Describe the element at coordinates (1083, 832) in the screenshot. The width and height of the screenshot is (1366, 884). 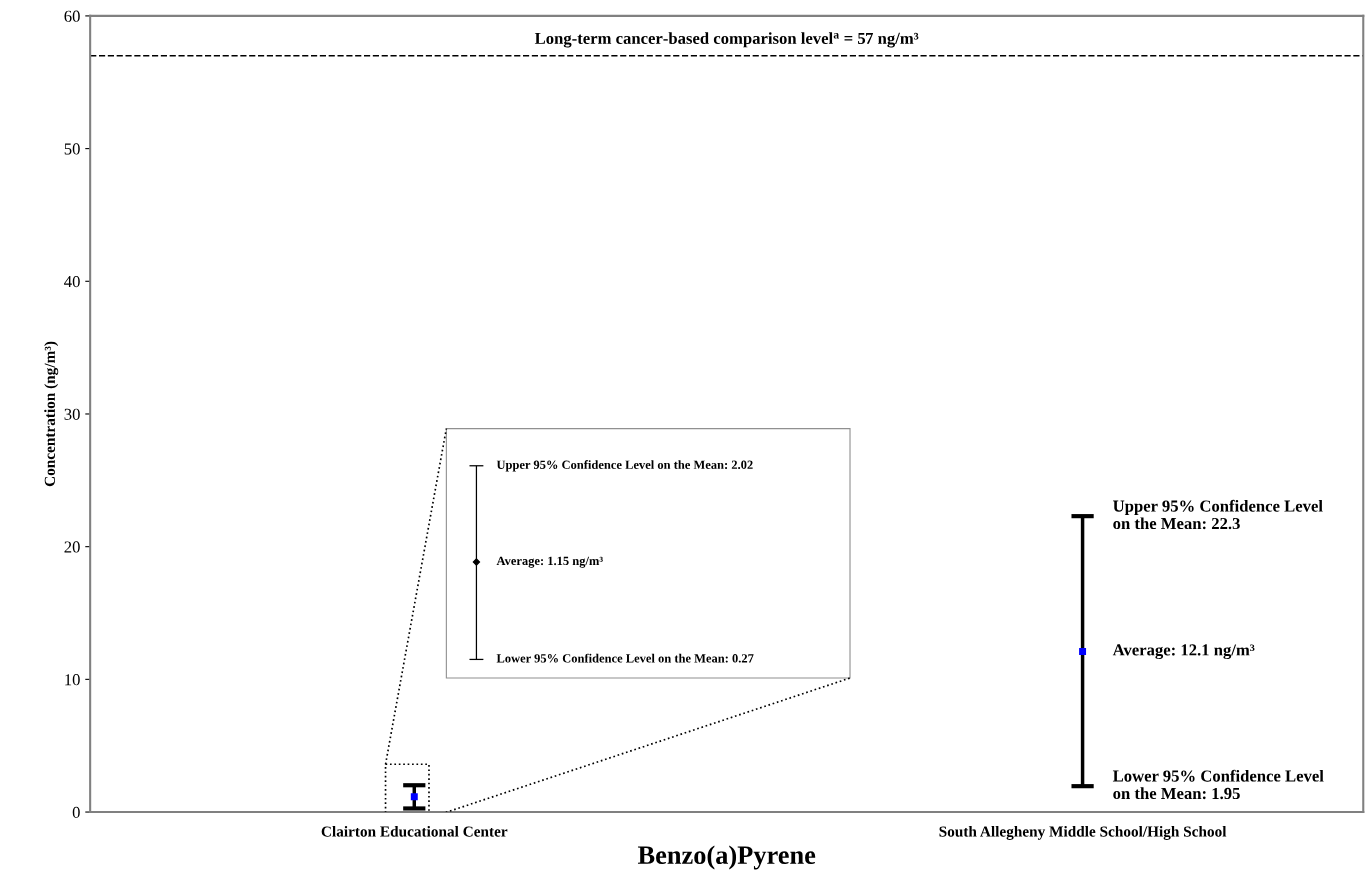
I see `x-tick-label: South Allegheny Middle School/High School` at that location.